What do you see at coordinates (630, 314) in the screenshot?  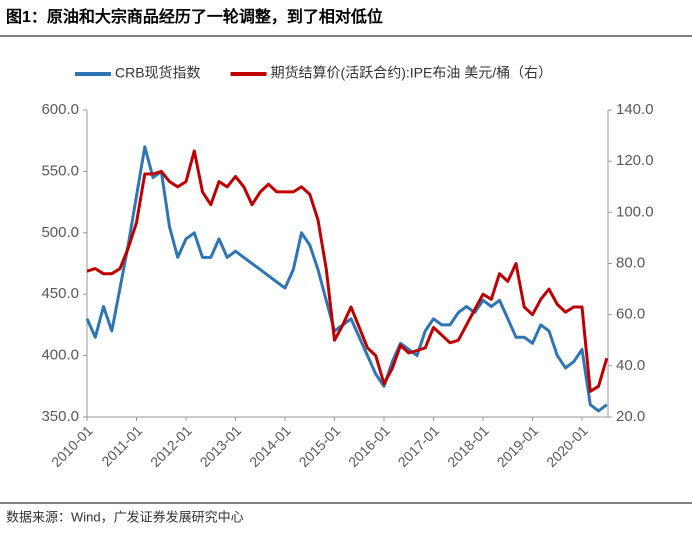 I see `y2-tick-label: 60.0` at bounding box center [630, 314].